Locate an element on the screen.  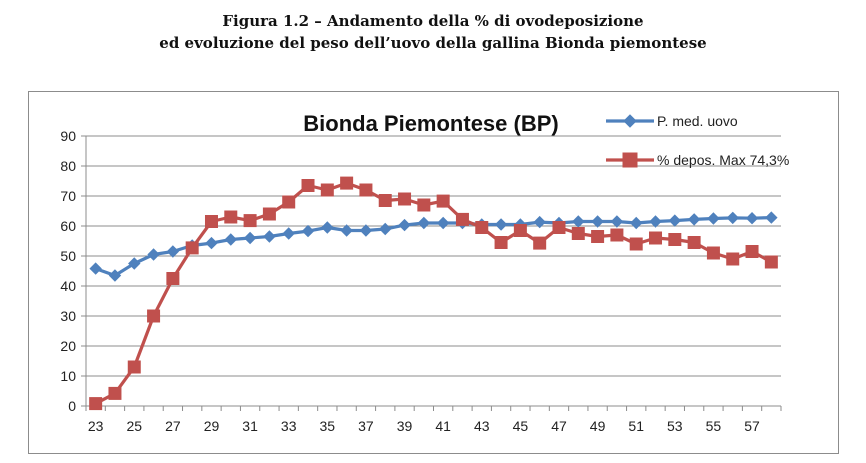
y-axis-ticks: 0 10 20 30 40 50 60 70 80 90 is located at coordinates (73, 271).